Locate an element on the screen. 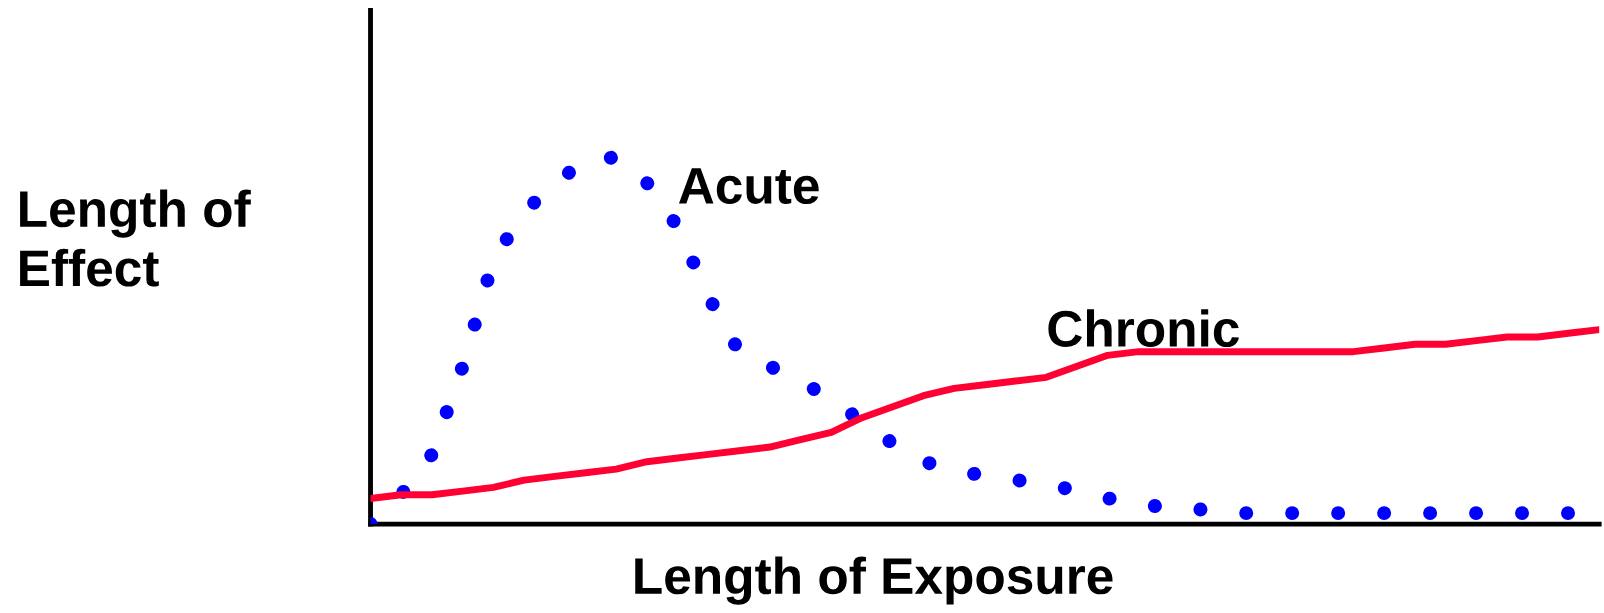  y-axis-title: Length of Effect is located at coordinates (135, 238).